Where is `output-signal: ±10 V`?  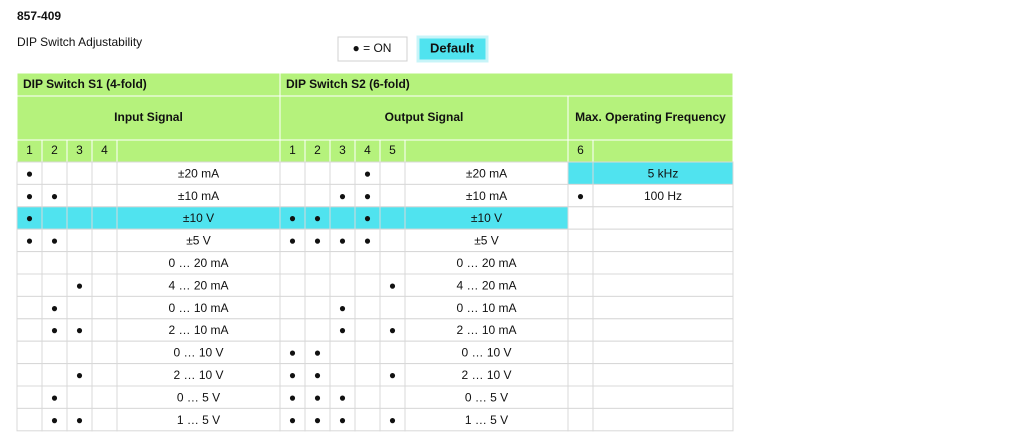 output-signal: ±10 V is located at coordinates (486, 218).